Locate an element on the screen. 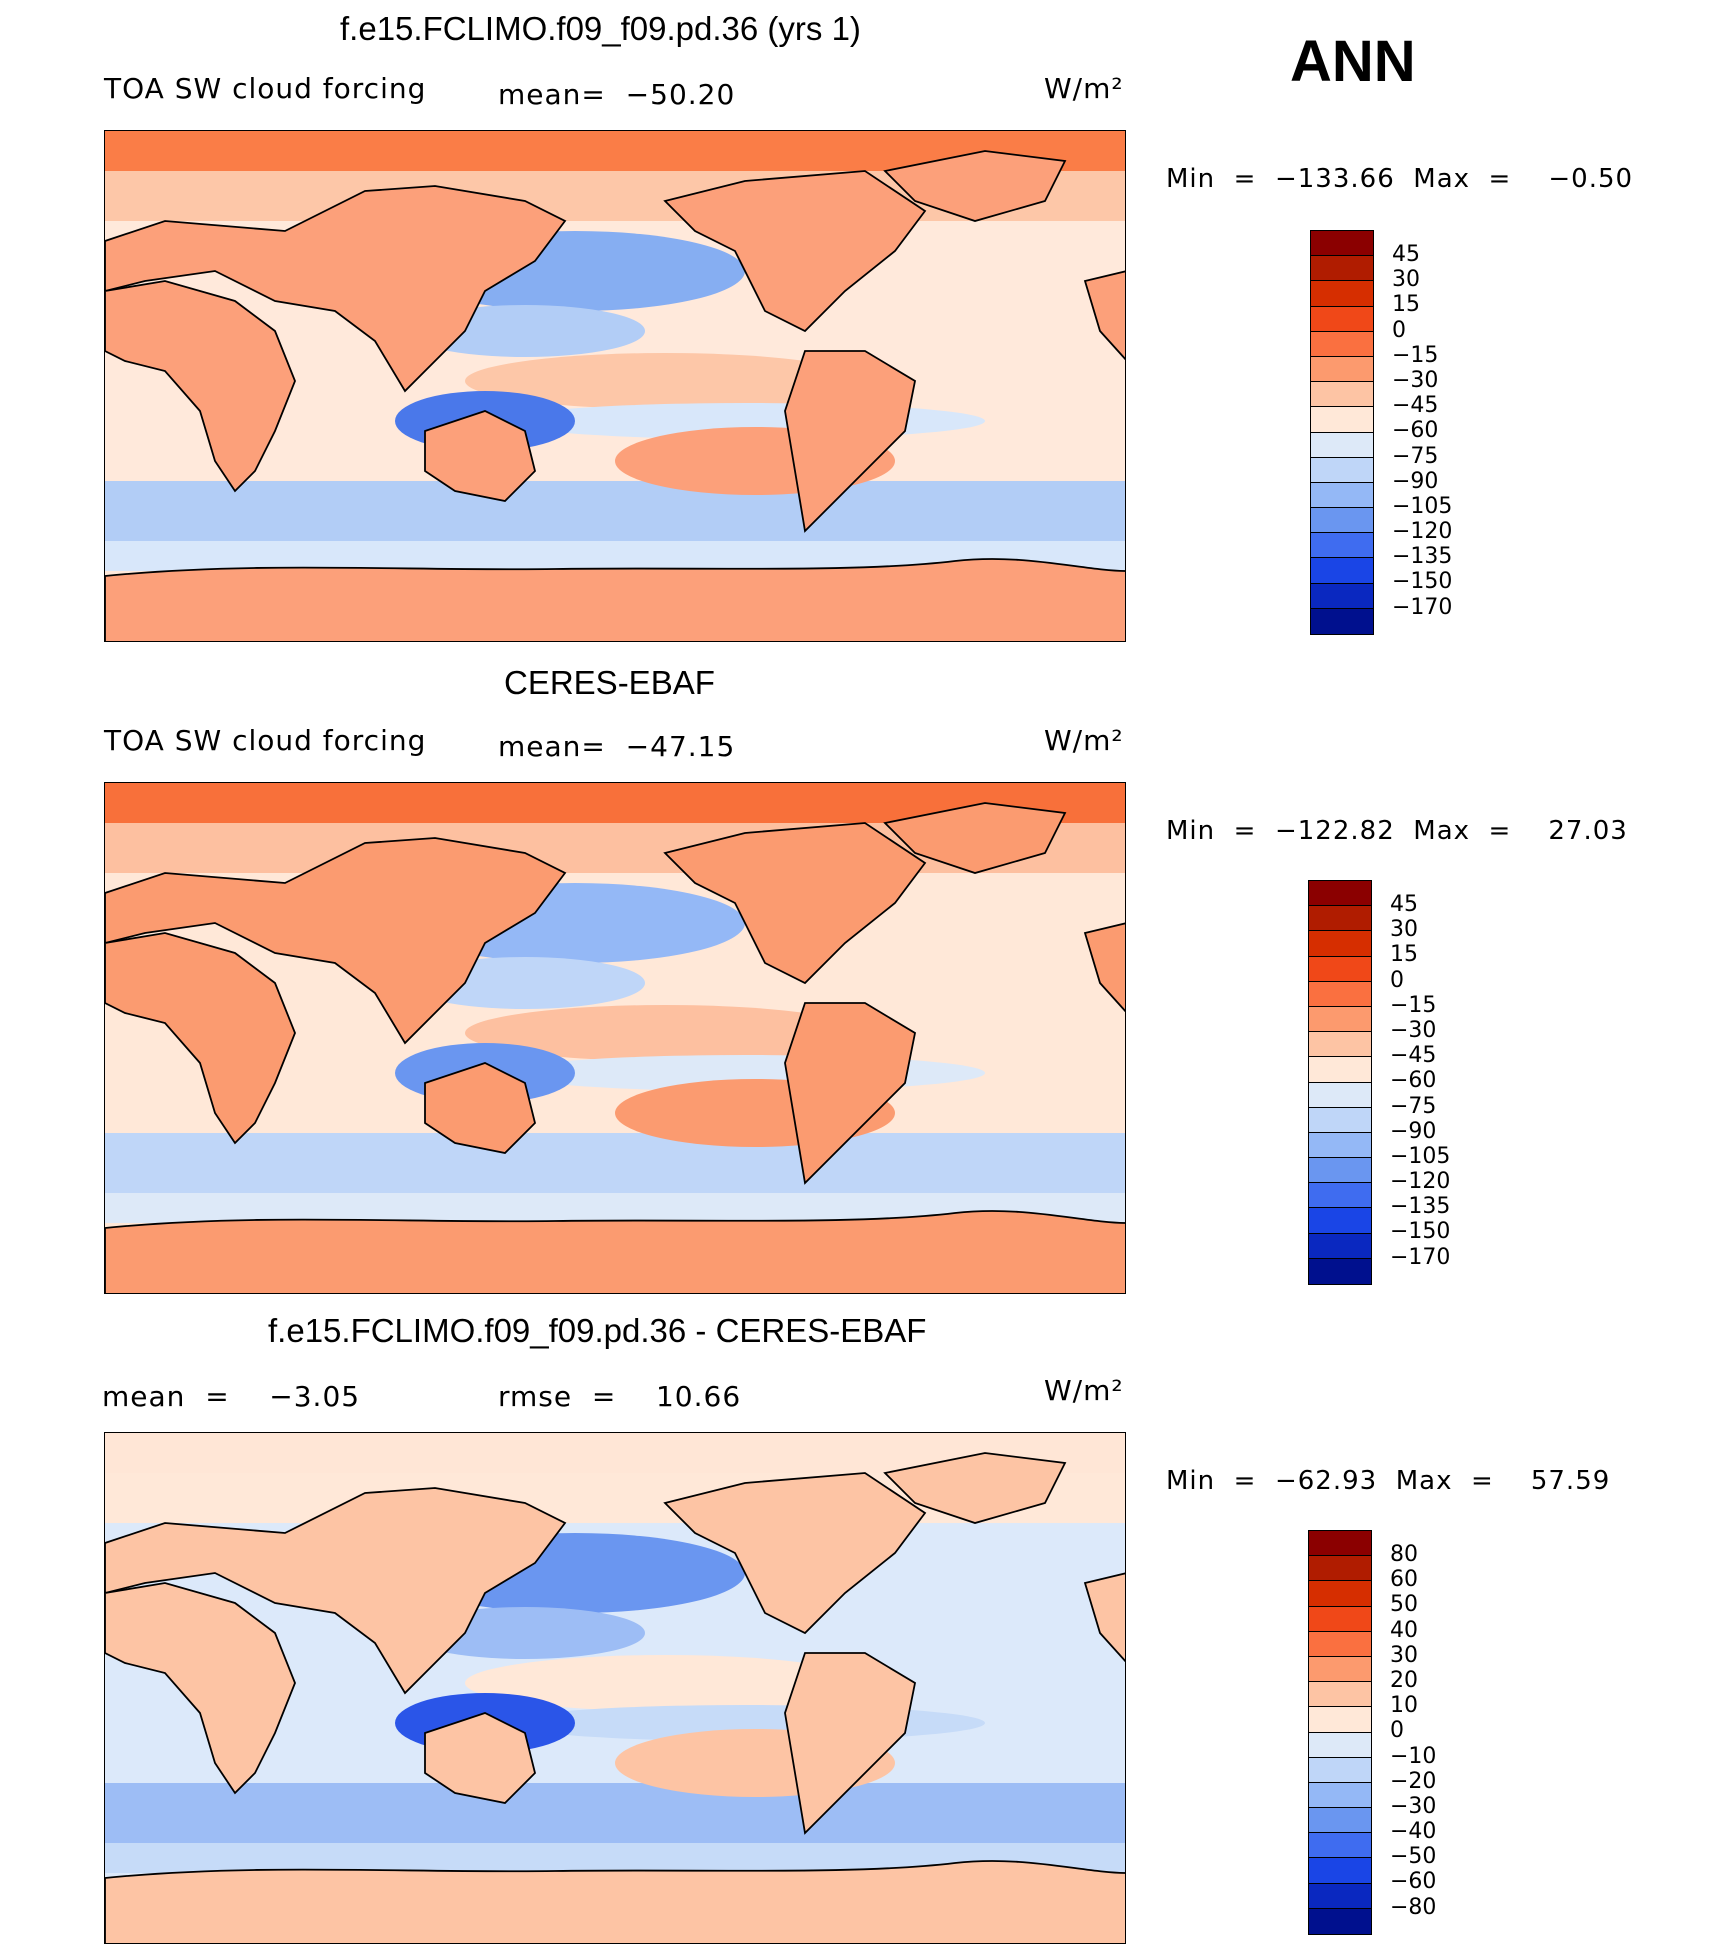 The image size is (1710, 1952). panel-title-model: f.e15.FCLIMO.f09_f09.pd.36 (yrs 1) is located at coordinates (600, 28).